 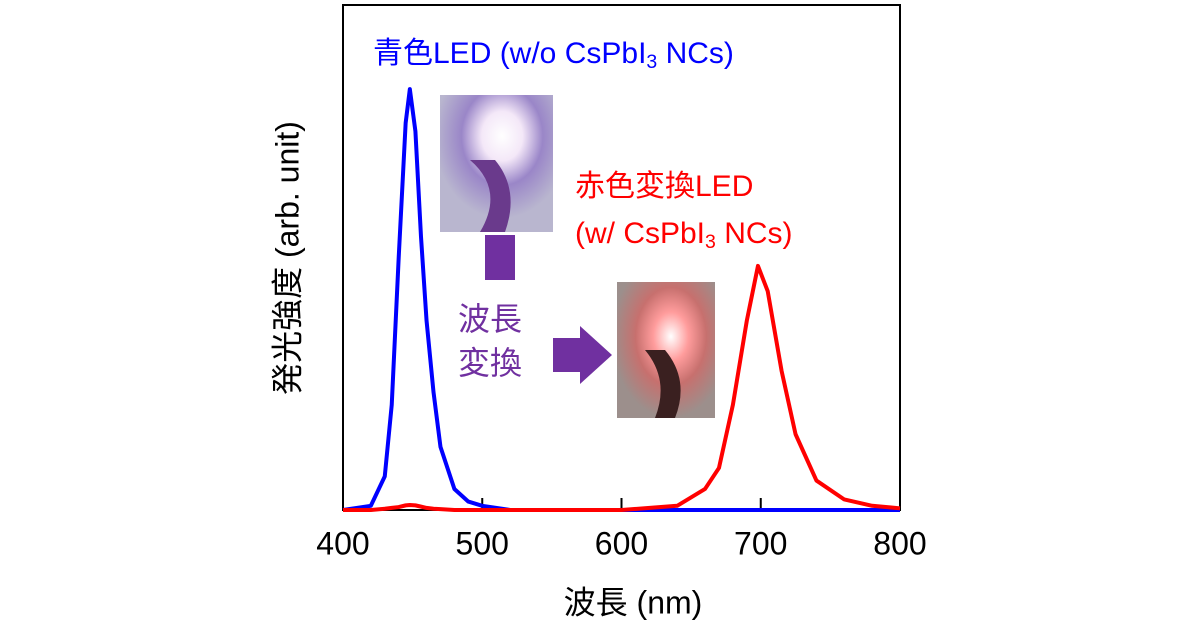 What do you see at coordinates (509, 53) in the screenshot?
I see `annotation-text: 青色LED (w/o CsPbI` at bounding box center [509, 53].